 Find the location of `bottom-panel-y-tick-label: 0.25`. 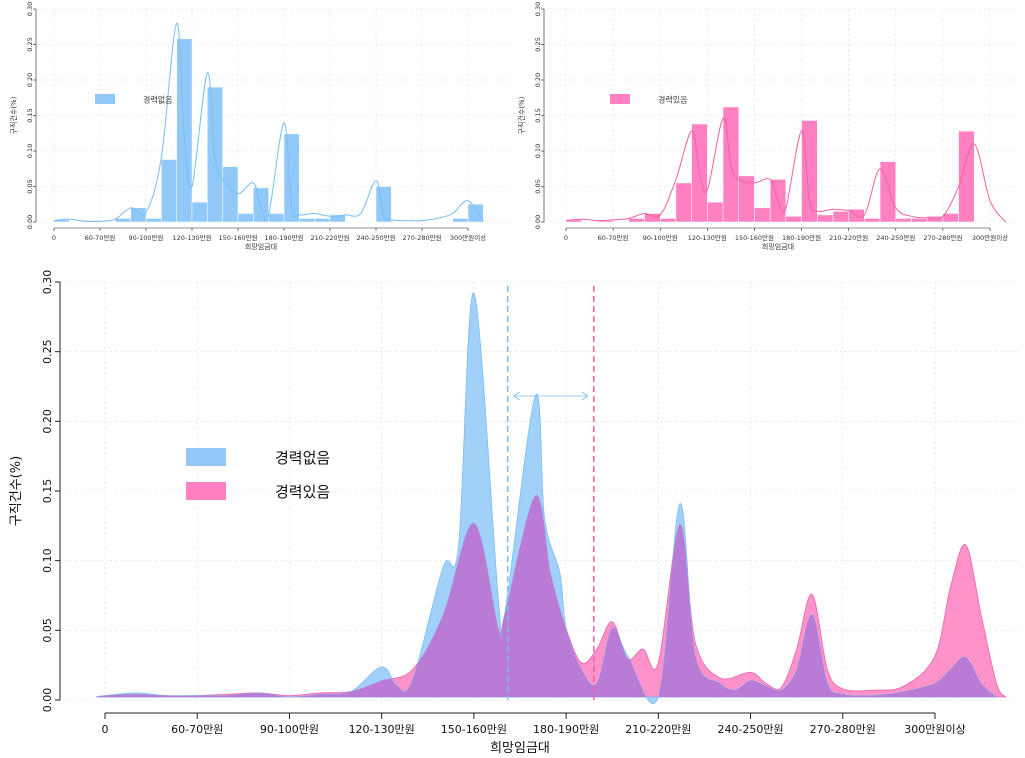

bottom-panel-y-tick-label: 0.25 is located at coordinates (47, 351).